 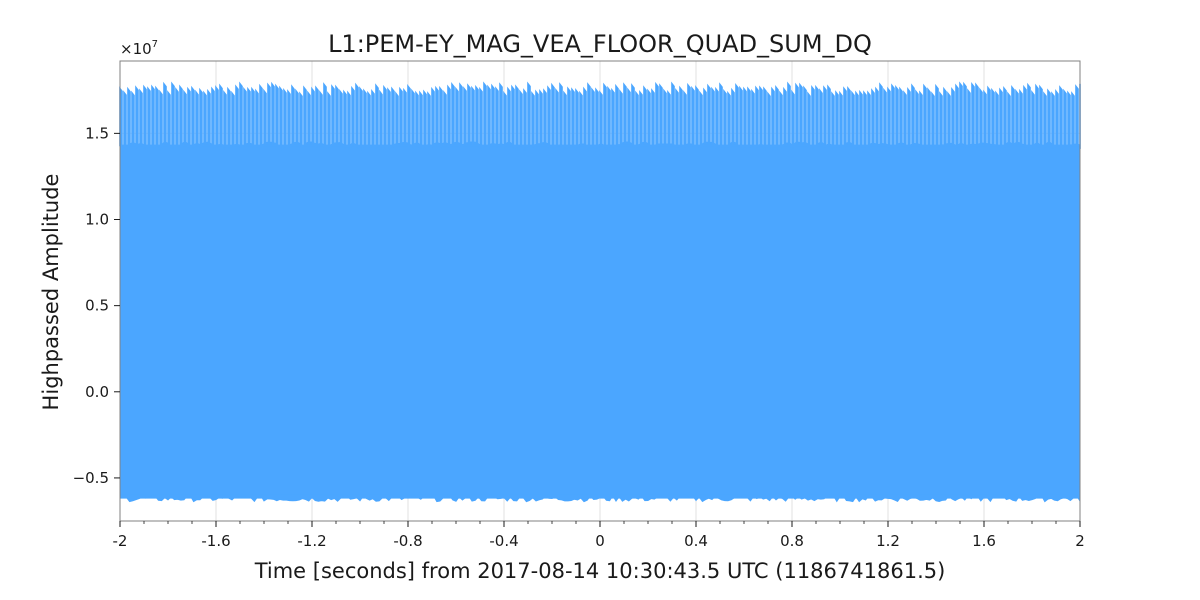 I want to click on x-tick-label: 0.8, so click(x=792, y=541).